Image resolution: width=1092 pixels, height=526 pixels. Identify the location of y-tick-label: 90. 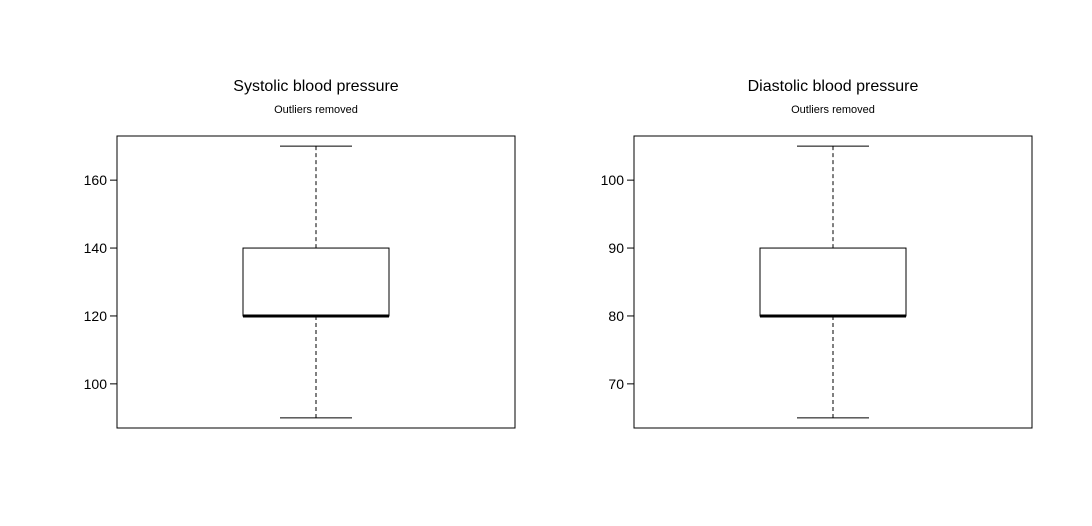
(616, 248).